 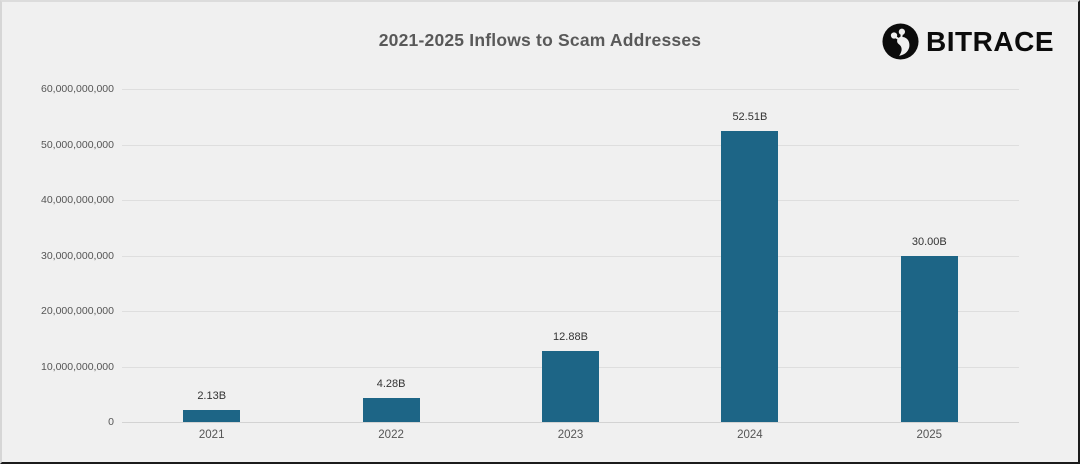 I want to click on bar-band-2025: 30.00B, so click(x=929, y=255).